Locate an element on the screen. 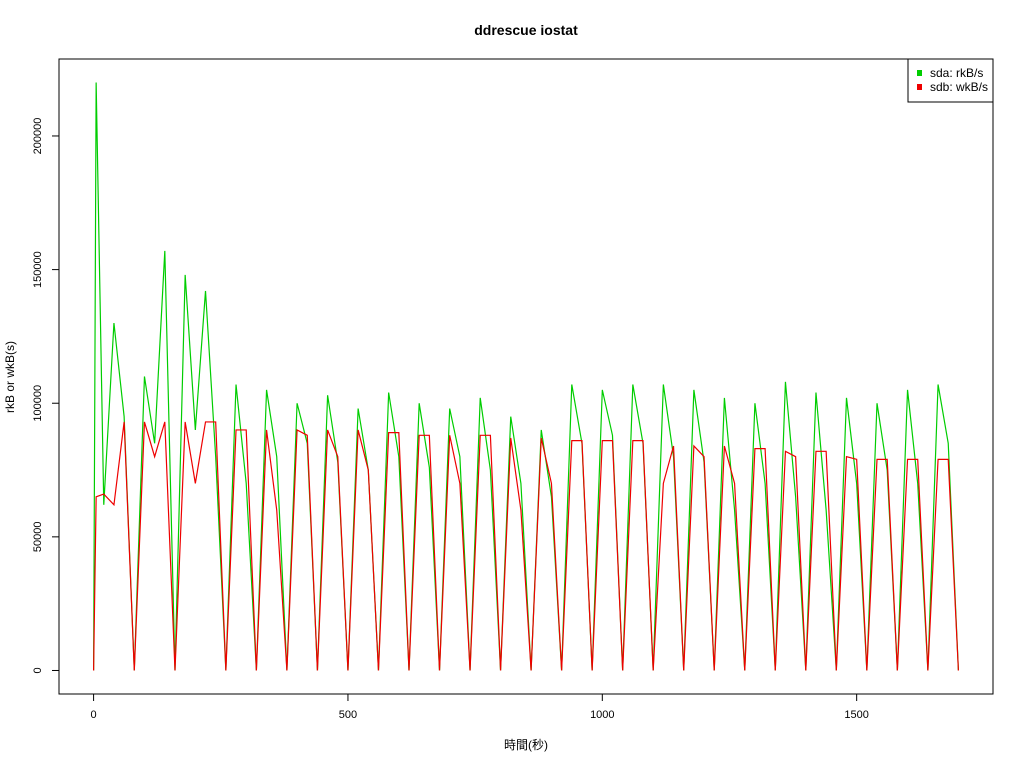 The height and width of the screenshot is (773, 1024). y-tick-label: 0 is located at coordinates (38, 670).